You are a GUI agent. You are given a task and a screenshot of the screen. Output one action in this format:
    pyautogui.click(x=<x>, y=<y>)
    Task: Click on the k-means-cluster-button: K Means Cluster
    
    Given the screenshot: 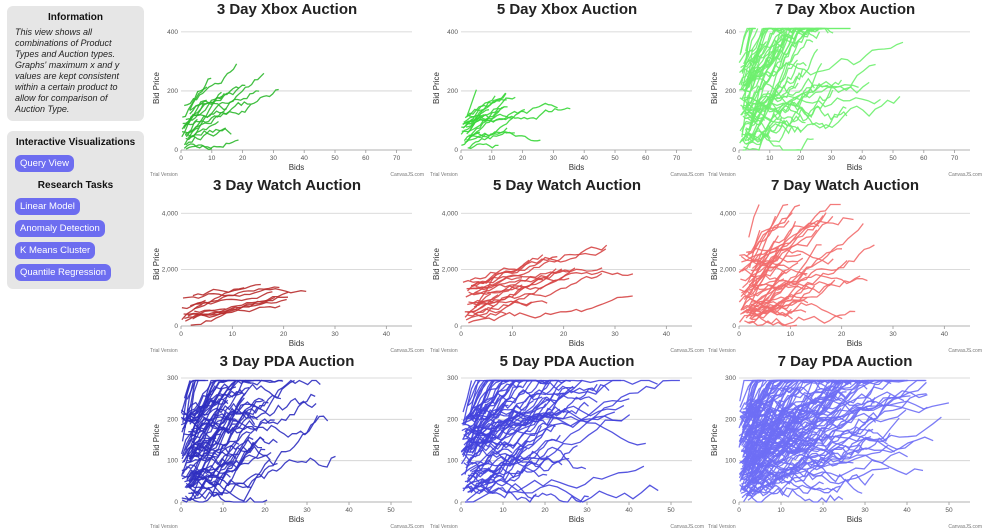 What is the action you would take?
    pyautogui.click(x=55, y=250)
    